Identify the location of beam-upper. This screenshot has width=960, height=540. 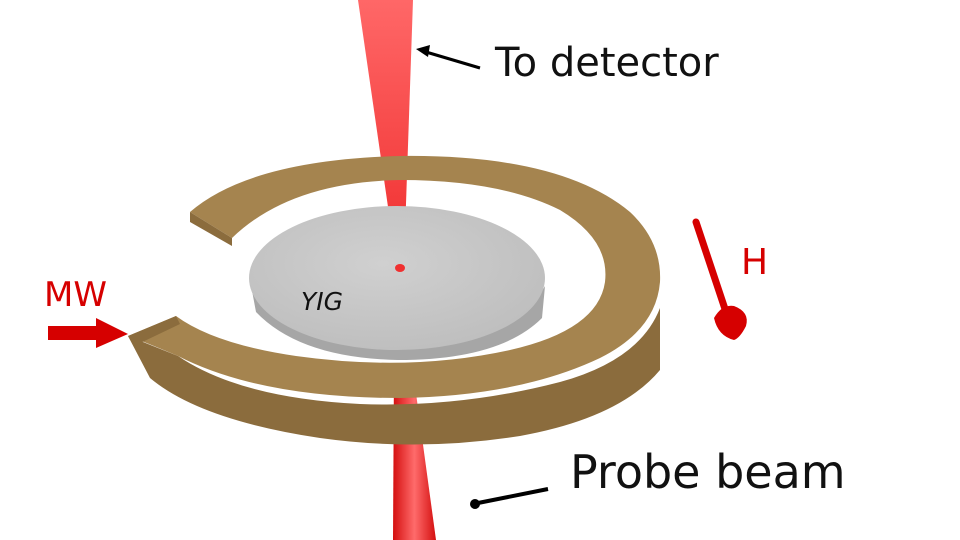
(385, 131).